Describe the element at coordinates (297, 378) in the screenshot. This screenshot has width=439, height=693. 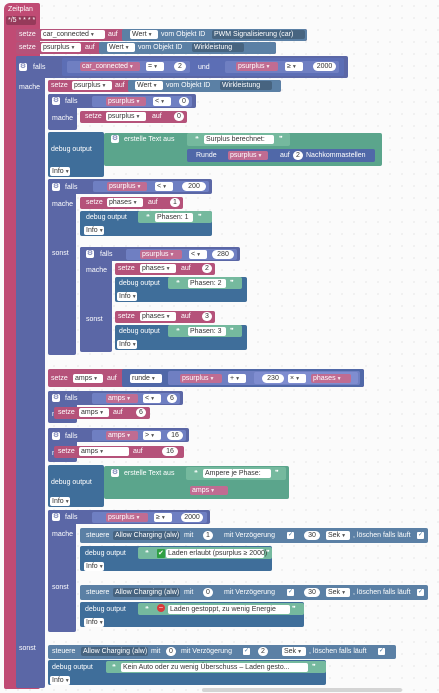
I see `operator-dropdown: ×▼` at that location.